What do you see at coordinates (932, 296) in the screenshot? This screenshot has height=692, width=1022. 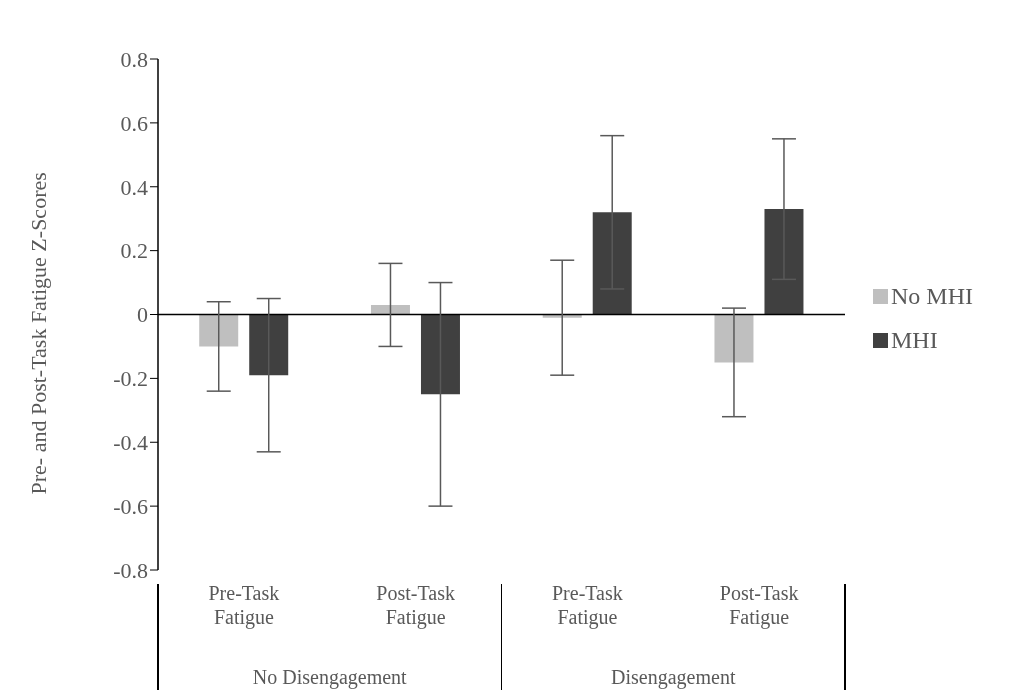 I see `legend-label: No MHI` at bounding box center [932, 296].